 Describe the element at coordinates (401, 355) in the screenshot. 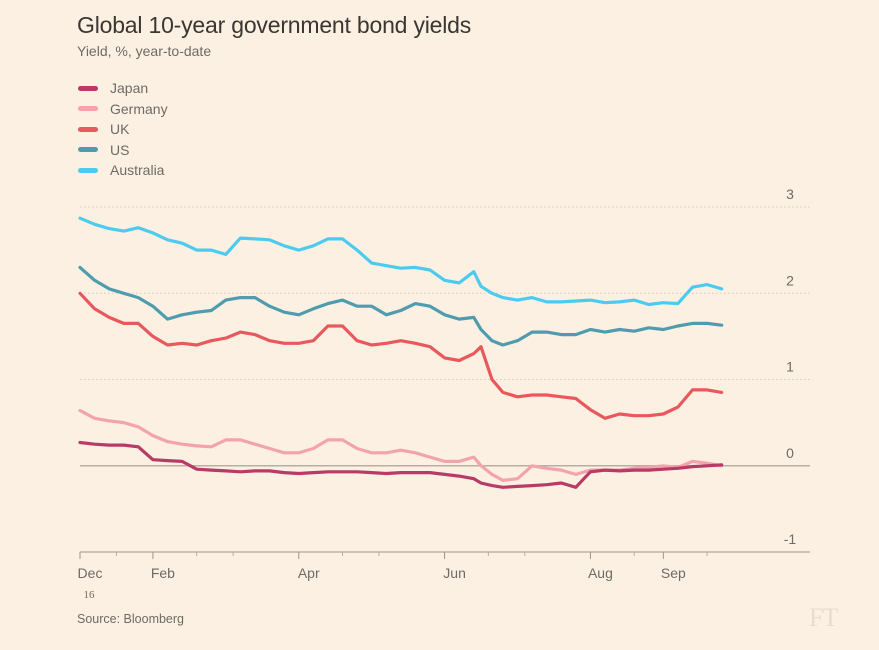

I see `series-line-uk` at that location.